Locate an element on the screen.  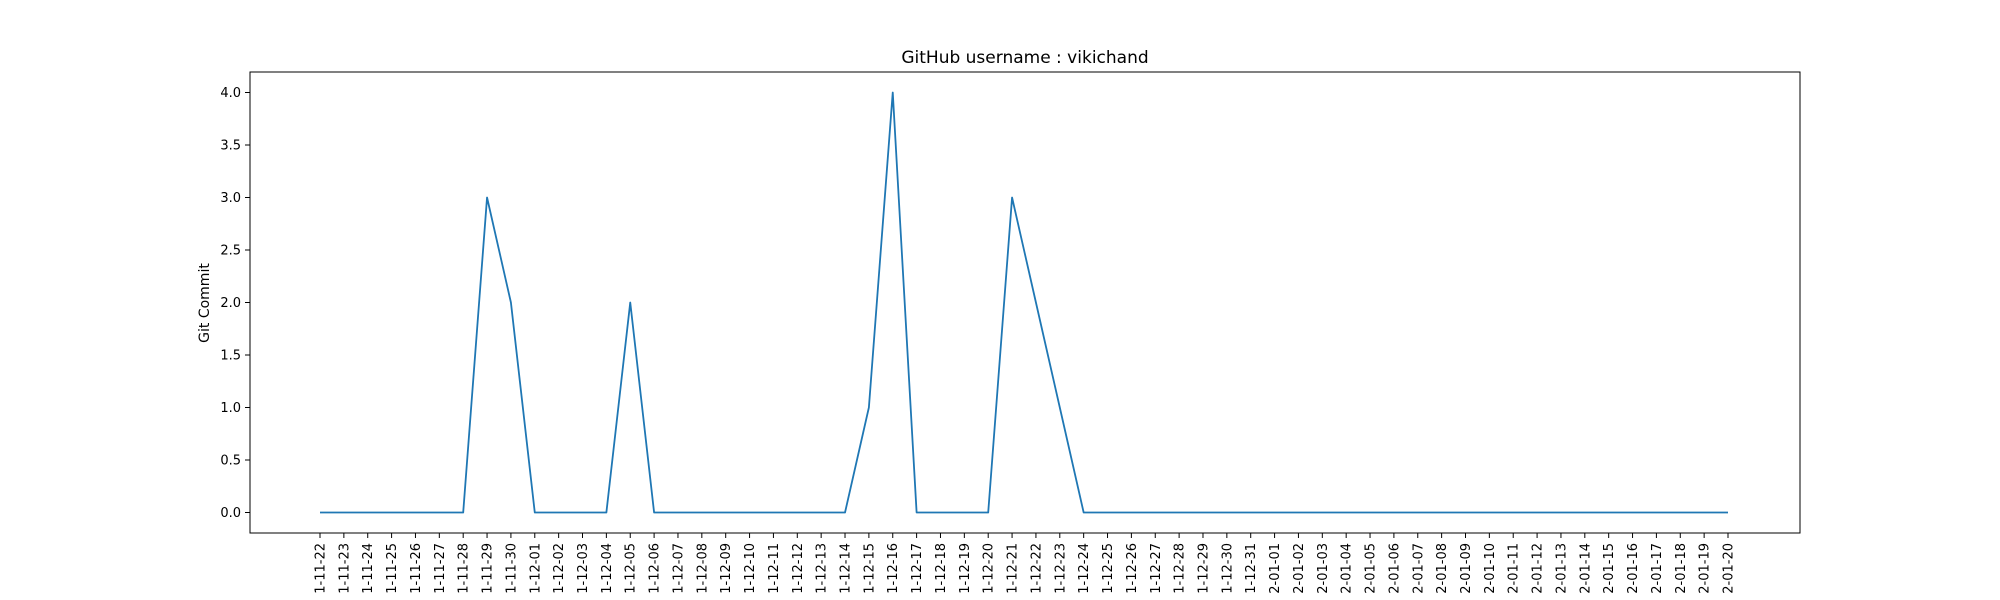
x-tick-label: 2-01-14 is located at coordinates (1585, 568).